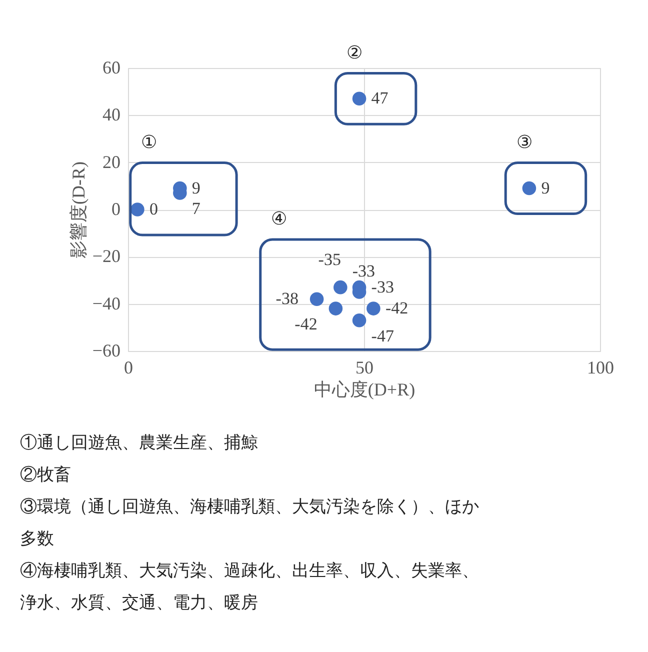  Describe the element at coordinates (524, 142) in the screenshot. I see `annotation: ③` at that location.